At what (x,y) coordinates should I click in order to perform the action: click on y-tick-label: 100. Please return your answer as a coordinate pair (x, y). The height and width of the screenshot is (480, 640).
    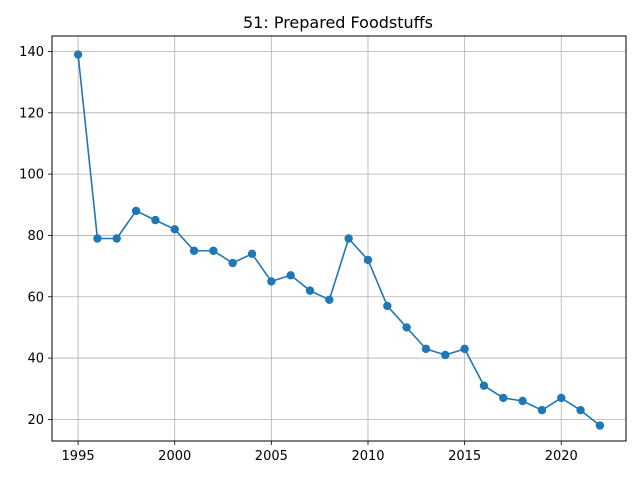
    Looking at the image, I should click on (31, 175).